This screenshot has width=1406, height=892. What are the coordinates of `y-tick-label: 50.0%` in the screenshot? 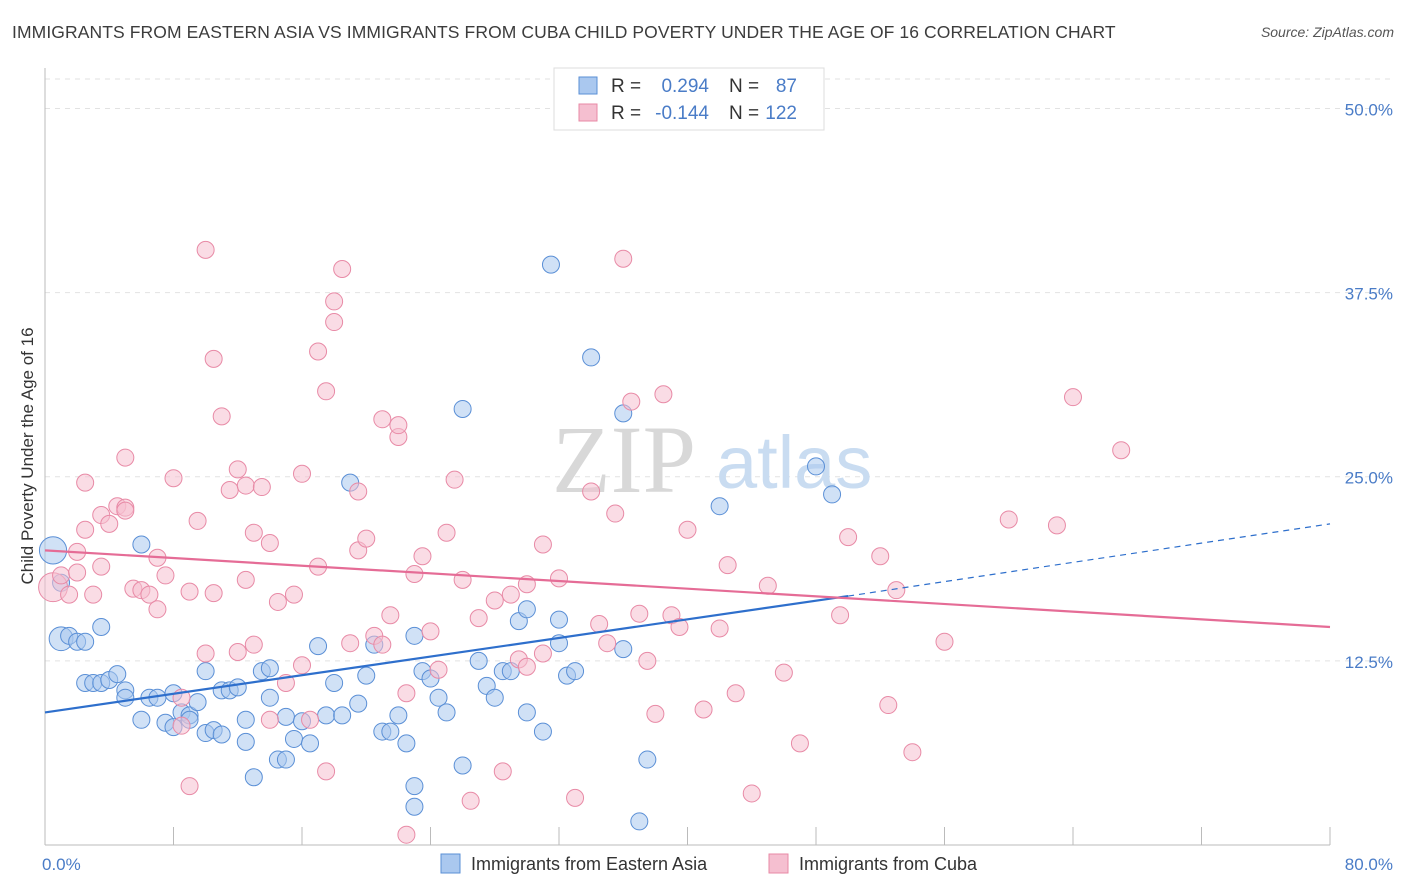 It's located at (1369, 109).